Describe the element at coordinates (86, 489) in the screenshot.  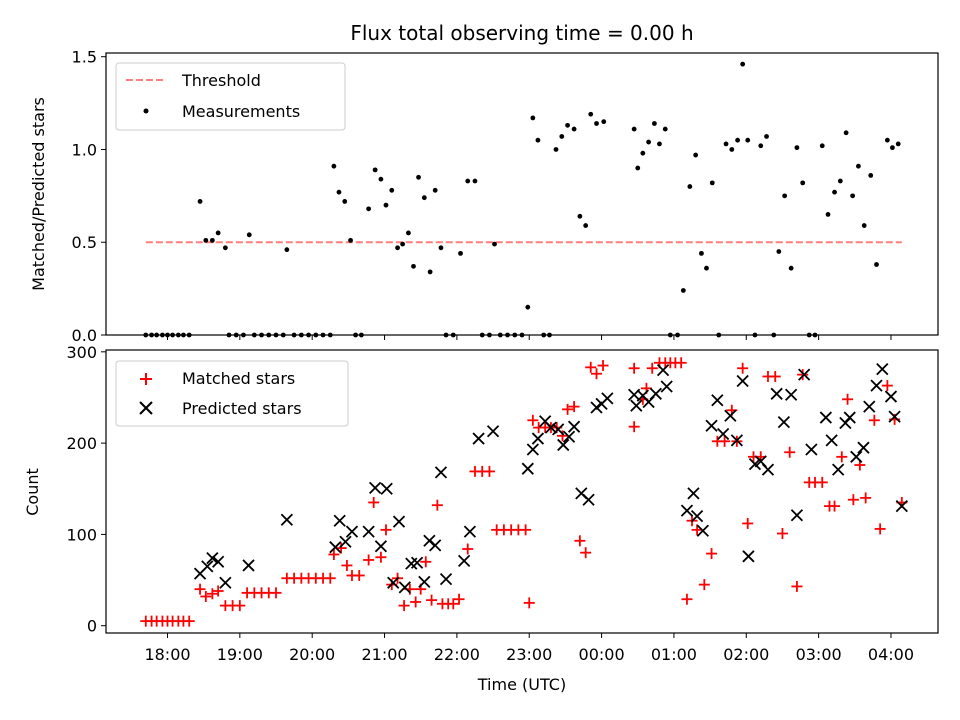
I see `bottom-y-ticks: 0 100 200 300` at that location.